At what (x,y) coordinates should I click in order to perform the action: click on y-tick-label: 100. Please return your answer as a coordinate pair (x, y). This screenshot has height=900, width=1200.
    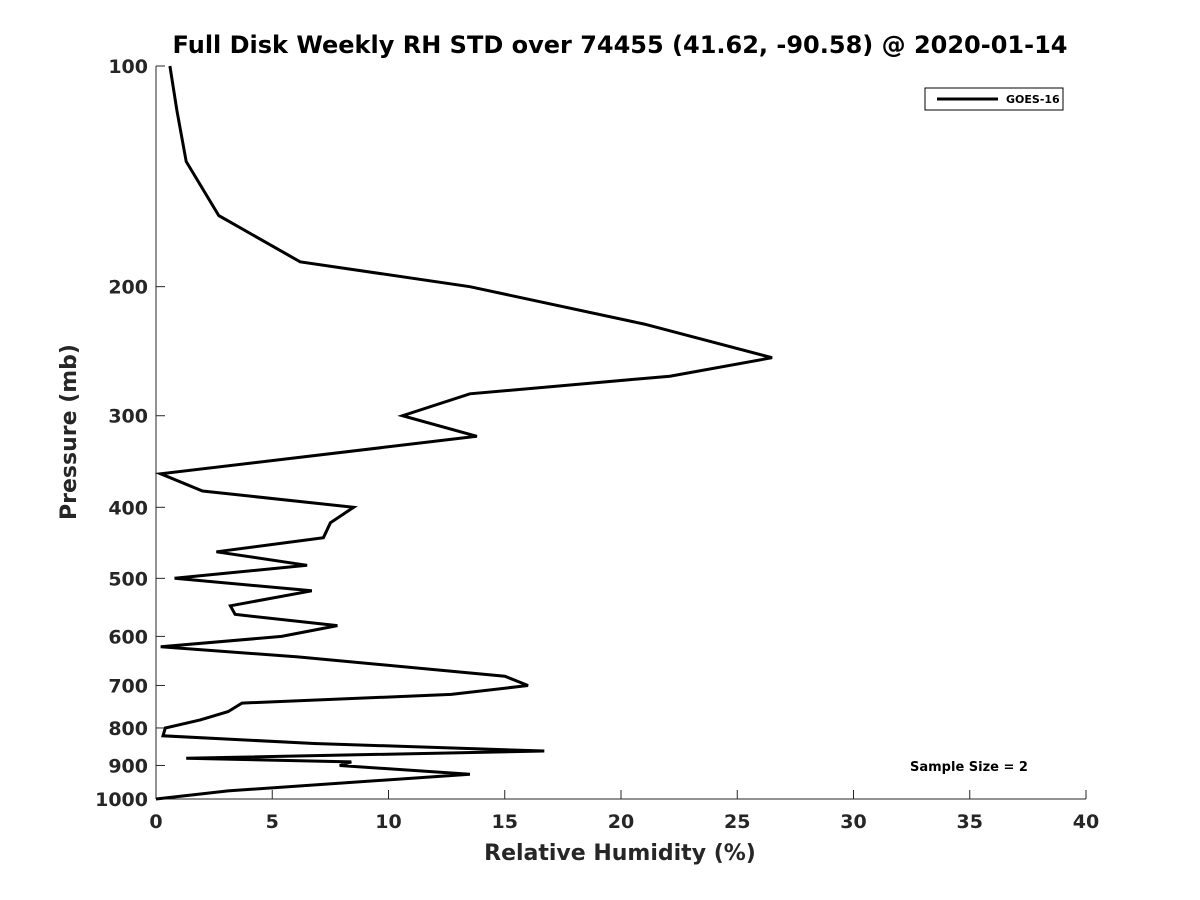
    Looking at the image, I should click on (128, 67).